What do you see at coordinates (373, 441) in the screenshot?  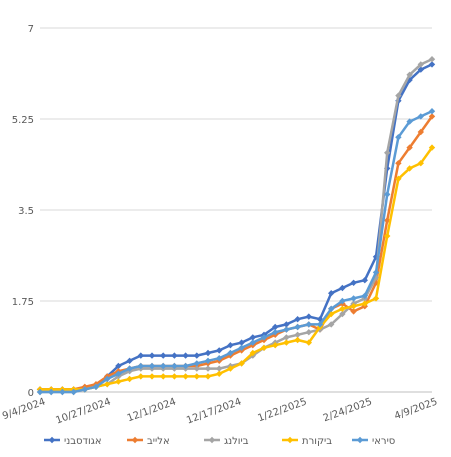 I see `legend-item: סיראי` at bounding box center [373, 441].